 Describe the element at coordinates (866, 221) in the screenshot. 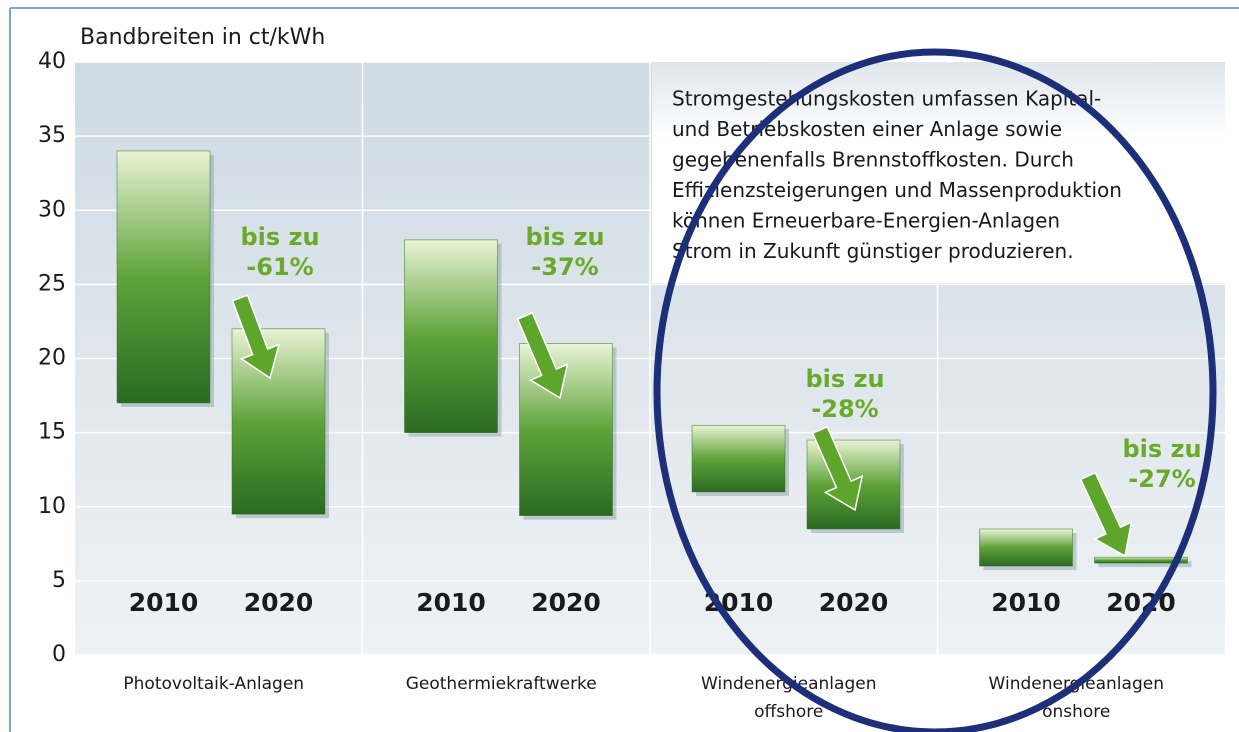

I see `note-line: können Erneuerbare-Energien-Anlagen` at that location.